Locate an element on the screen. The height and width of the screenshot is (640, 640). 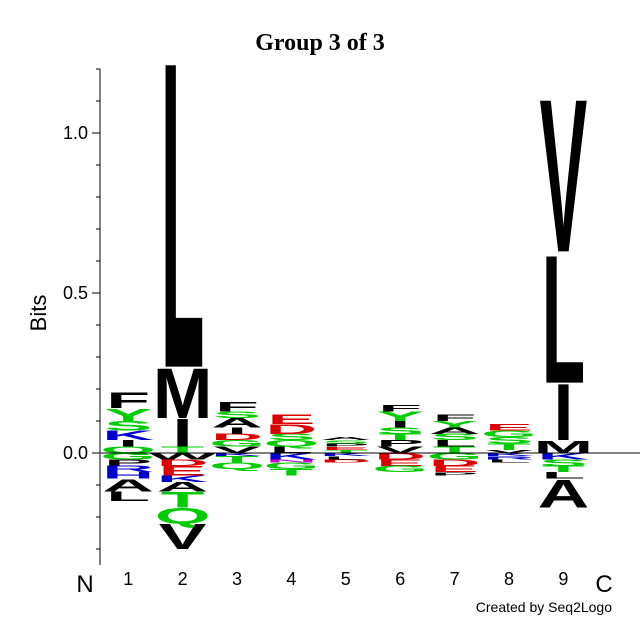
x-position-label: 9 is located at coordinates (563, 579).